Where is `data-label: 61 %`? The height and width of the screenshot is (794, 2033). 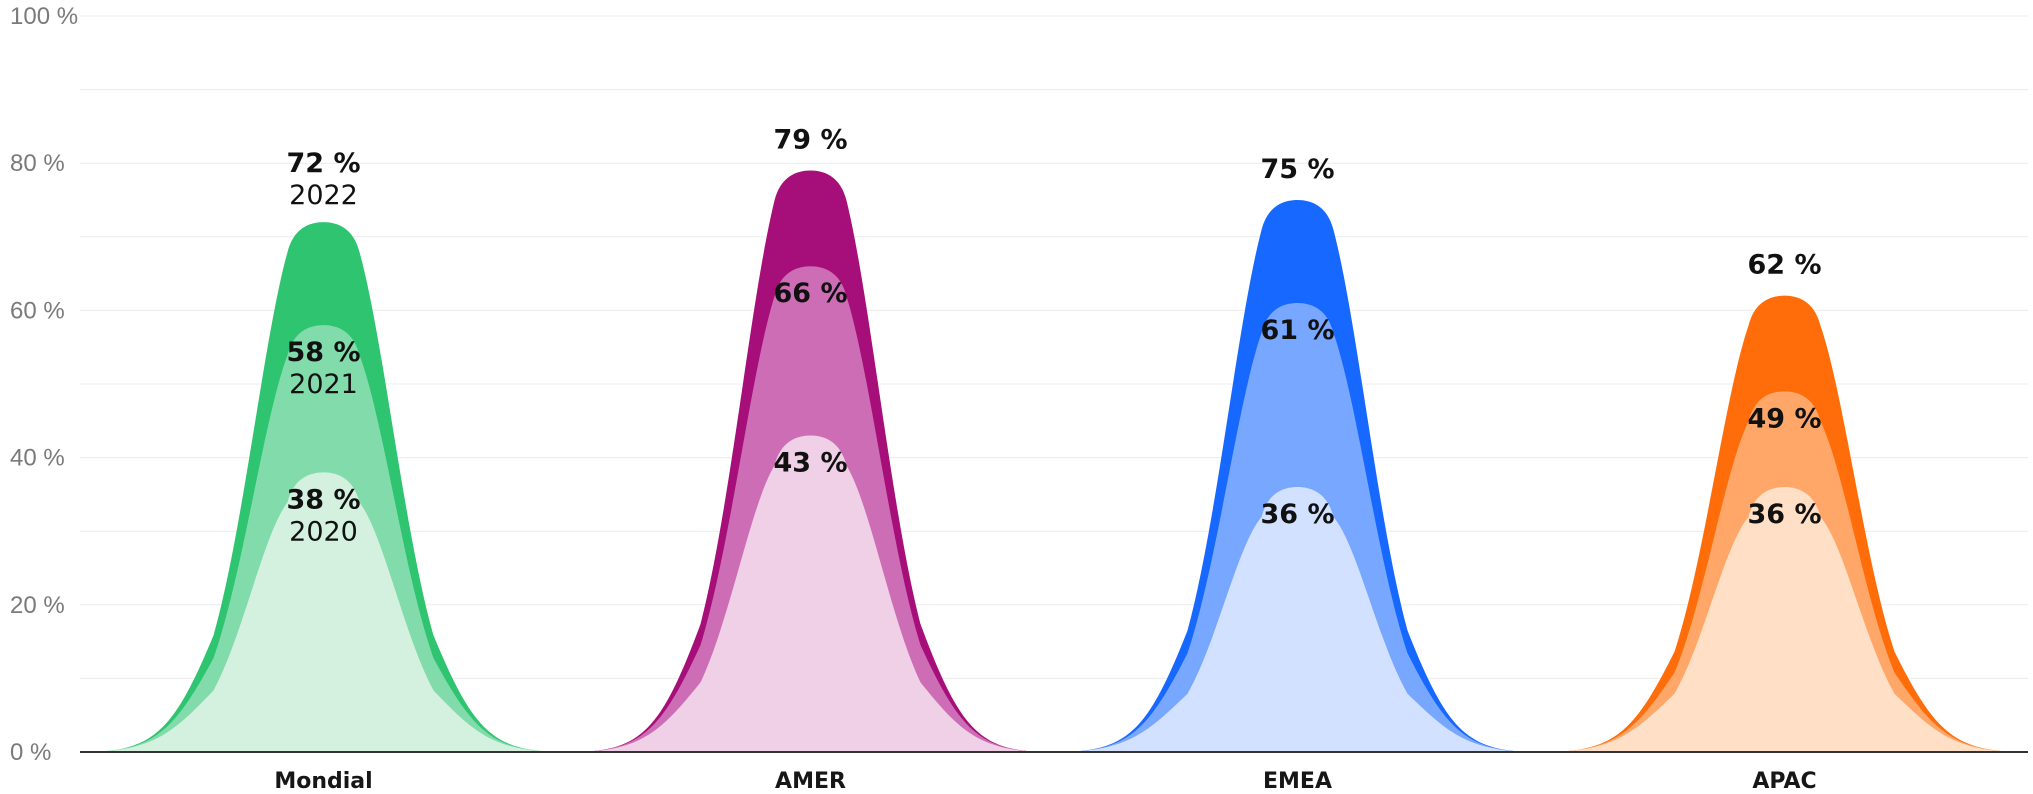
data-label: 61 % is located at coordinates (1297, 330).